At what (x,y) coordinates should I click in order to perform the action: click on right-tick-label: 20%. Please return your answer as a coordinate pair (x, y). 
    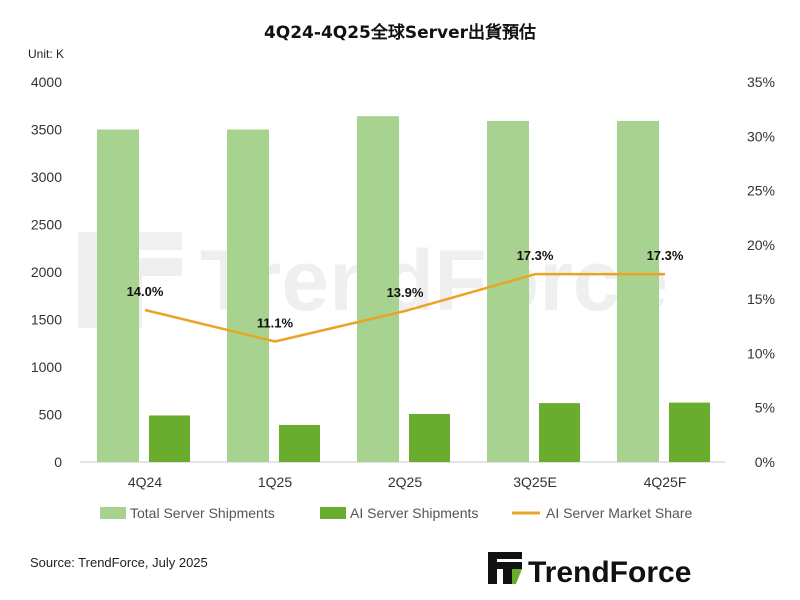
    Looking at the image, I should click on (761, 245).